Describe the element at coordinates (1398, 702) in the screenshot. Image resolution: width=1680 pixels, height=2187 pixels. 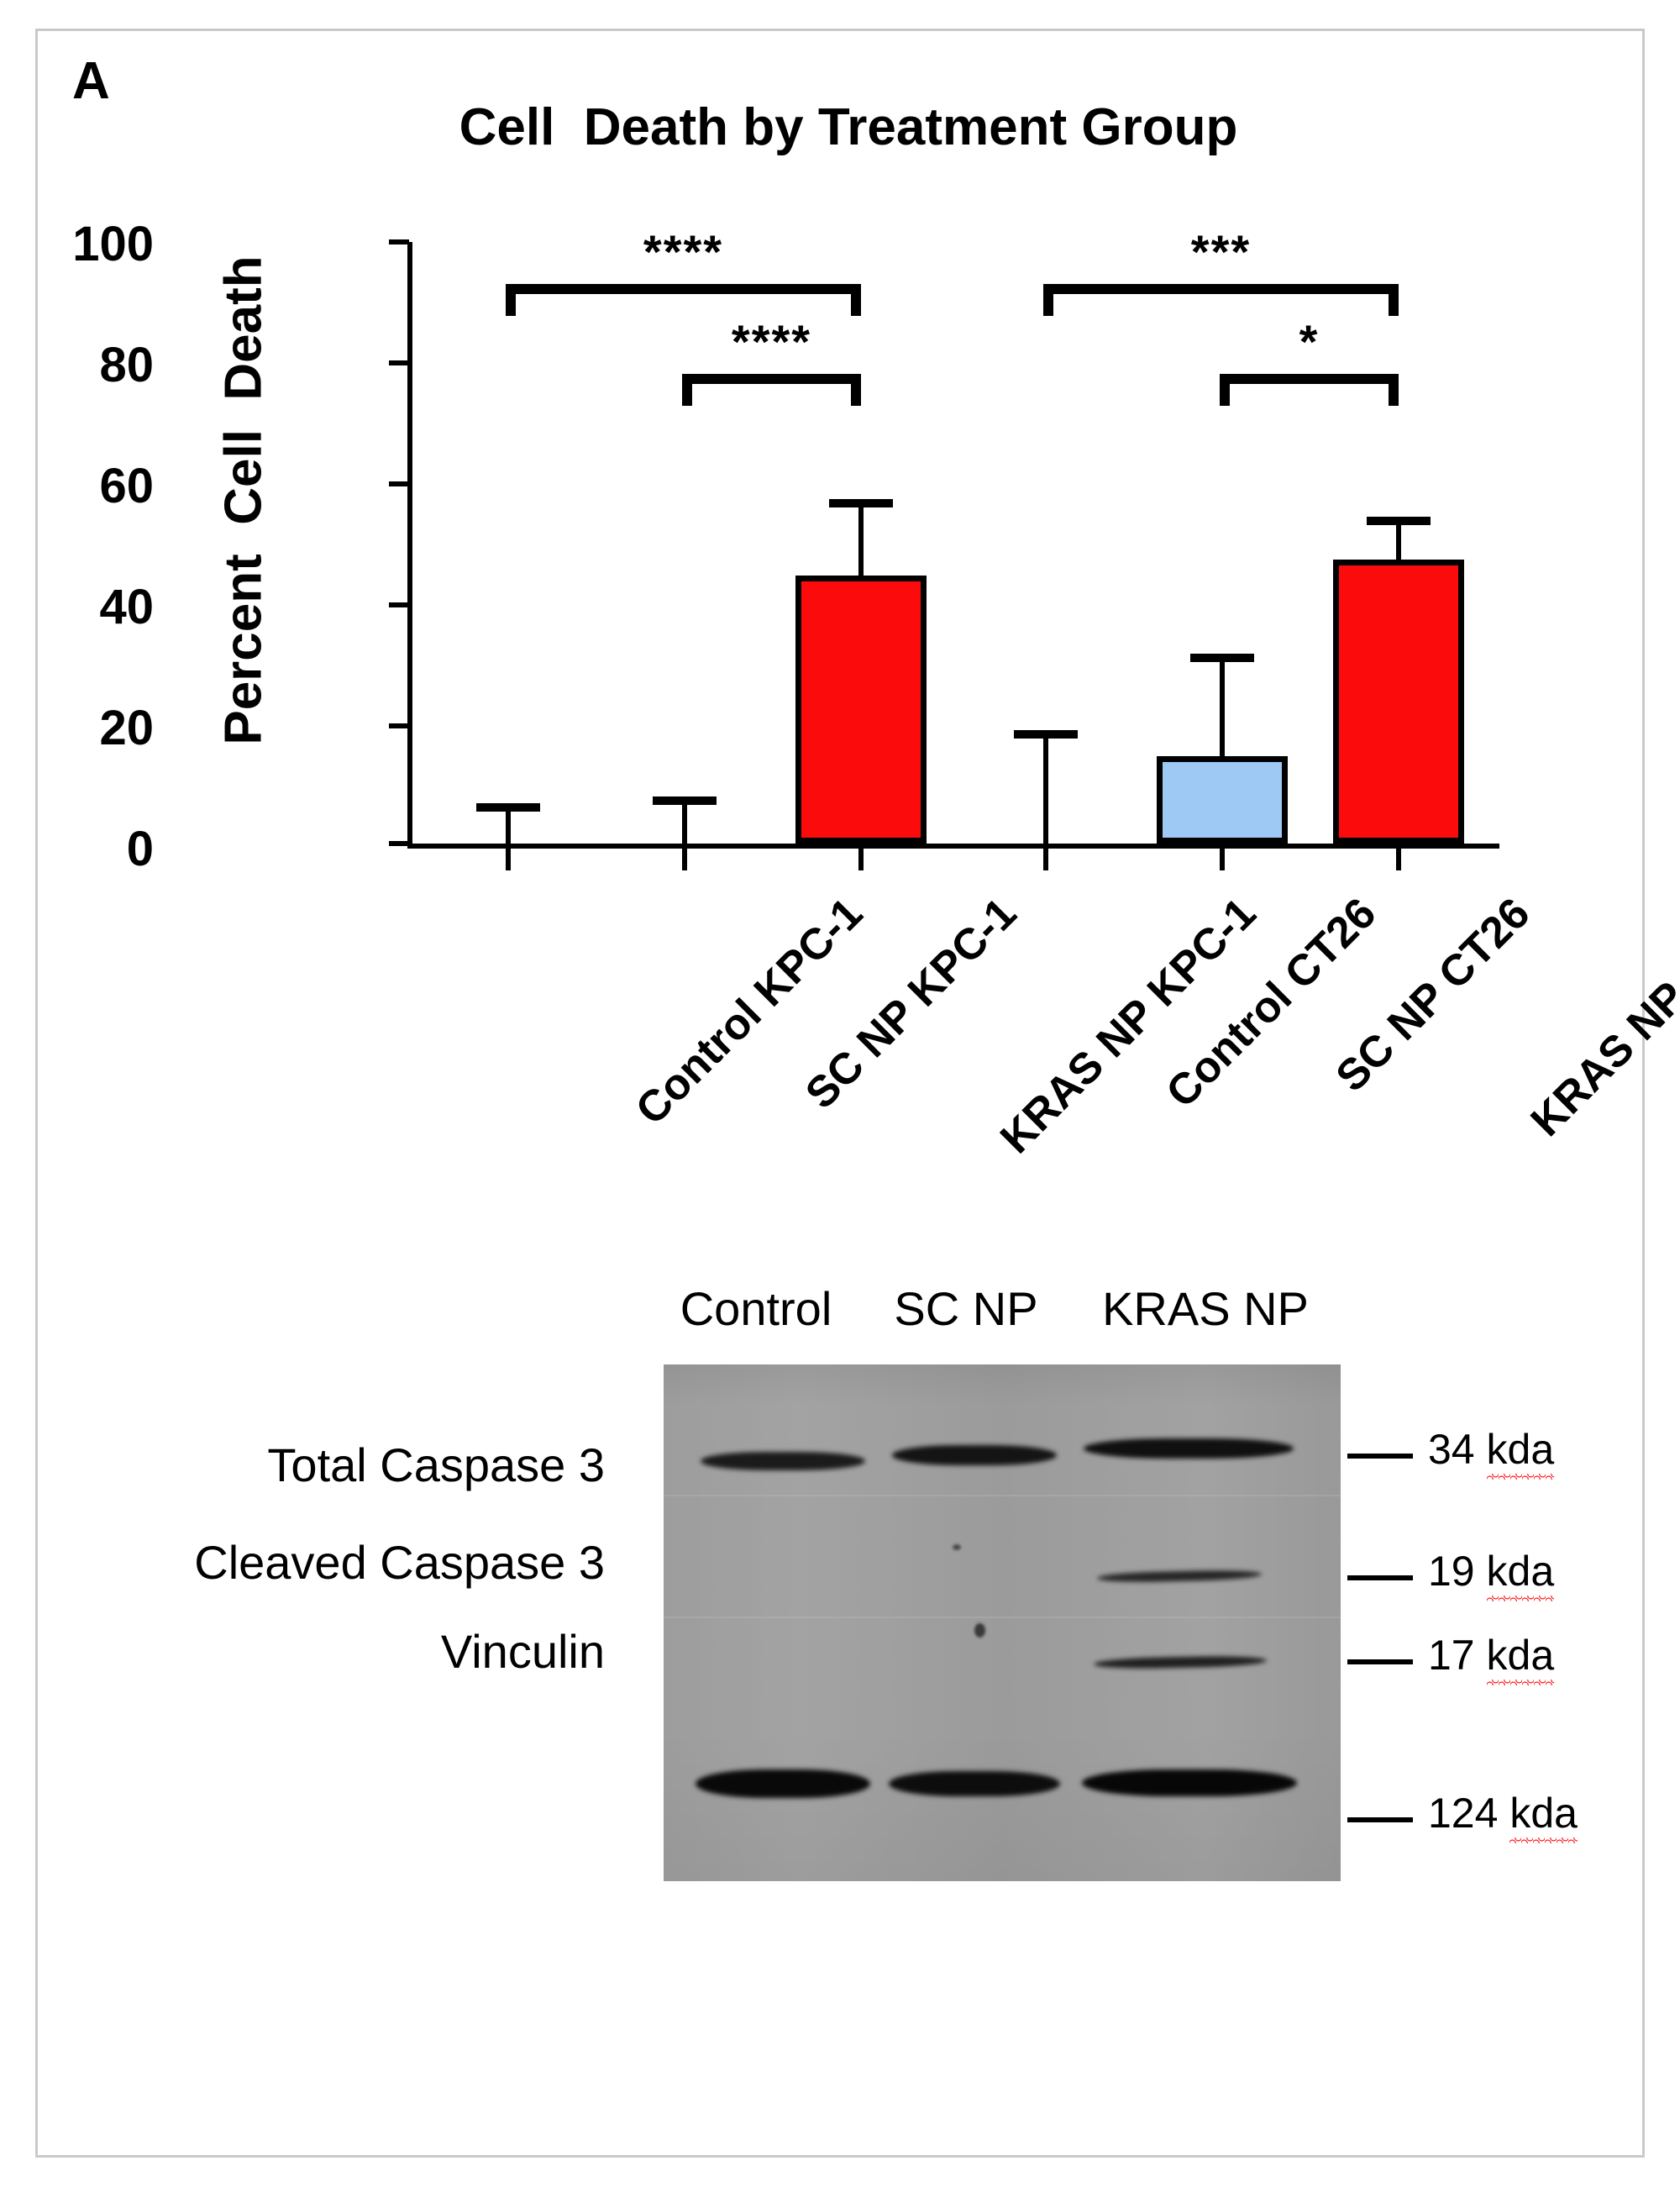
I see `bar-kras-np-ct26` at that location.